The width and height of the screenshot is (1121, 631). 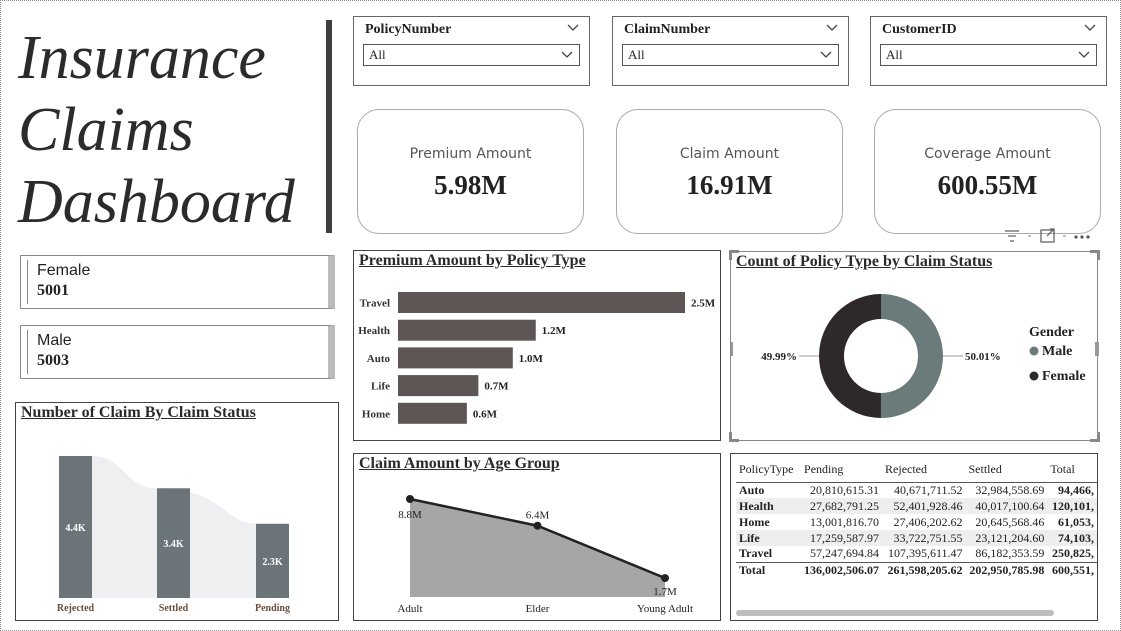 What do you see at coordinates (769, 538) in the screenshot?
I see `row-header: Life` at bounding box center [769, 538].